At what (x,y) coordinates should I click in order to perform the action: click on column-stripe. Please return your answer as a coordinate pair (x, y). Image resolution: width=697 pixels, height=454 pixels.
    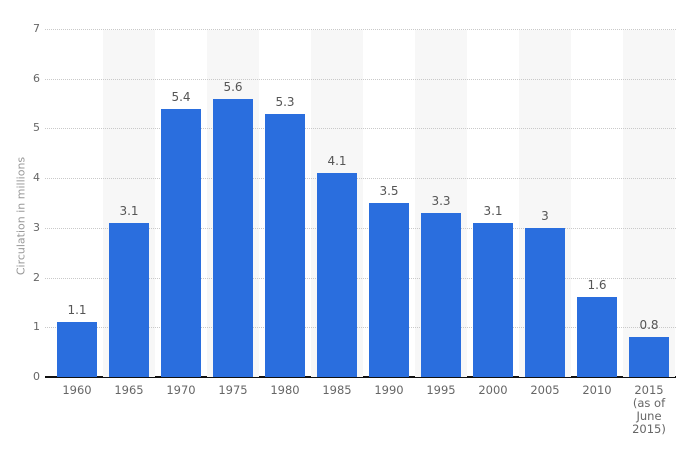
    Looking at the image, I should click on (649, 203).